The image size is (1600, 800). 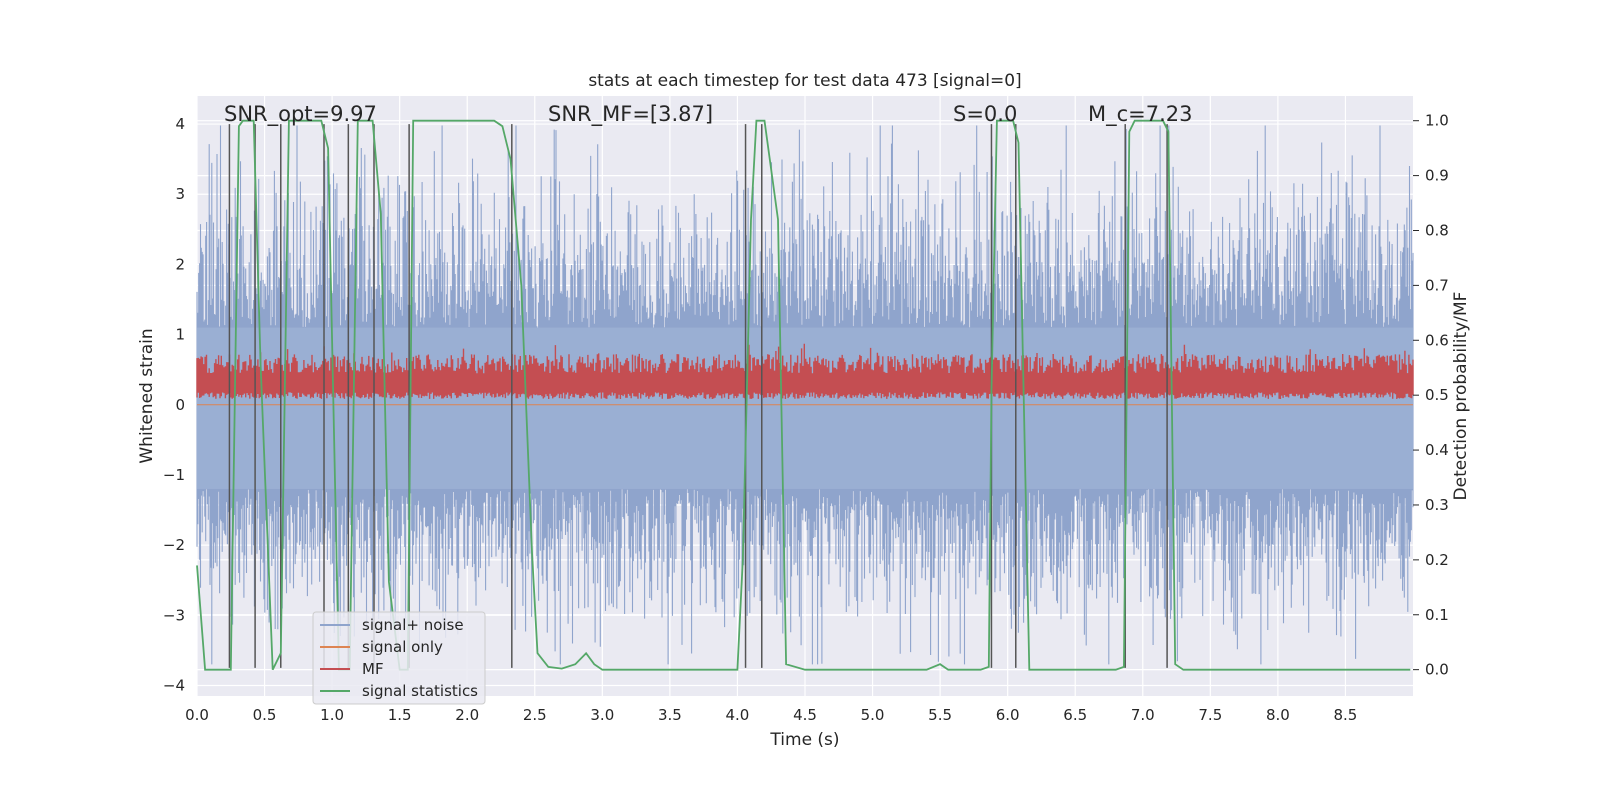 What do you see at coordinates (1437, 340) in the screenshot?
I see `y-right-tick-label: 0.6` at bounding box center [1437, 340].